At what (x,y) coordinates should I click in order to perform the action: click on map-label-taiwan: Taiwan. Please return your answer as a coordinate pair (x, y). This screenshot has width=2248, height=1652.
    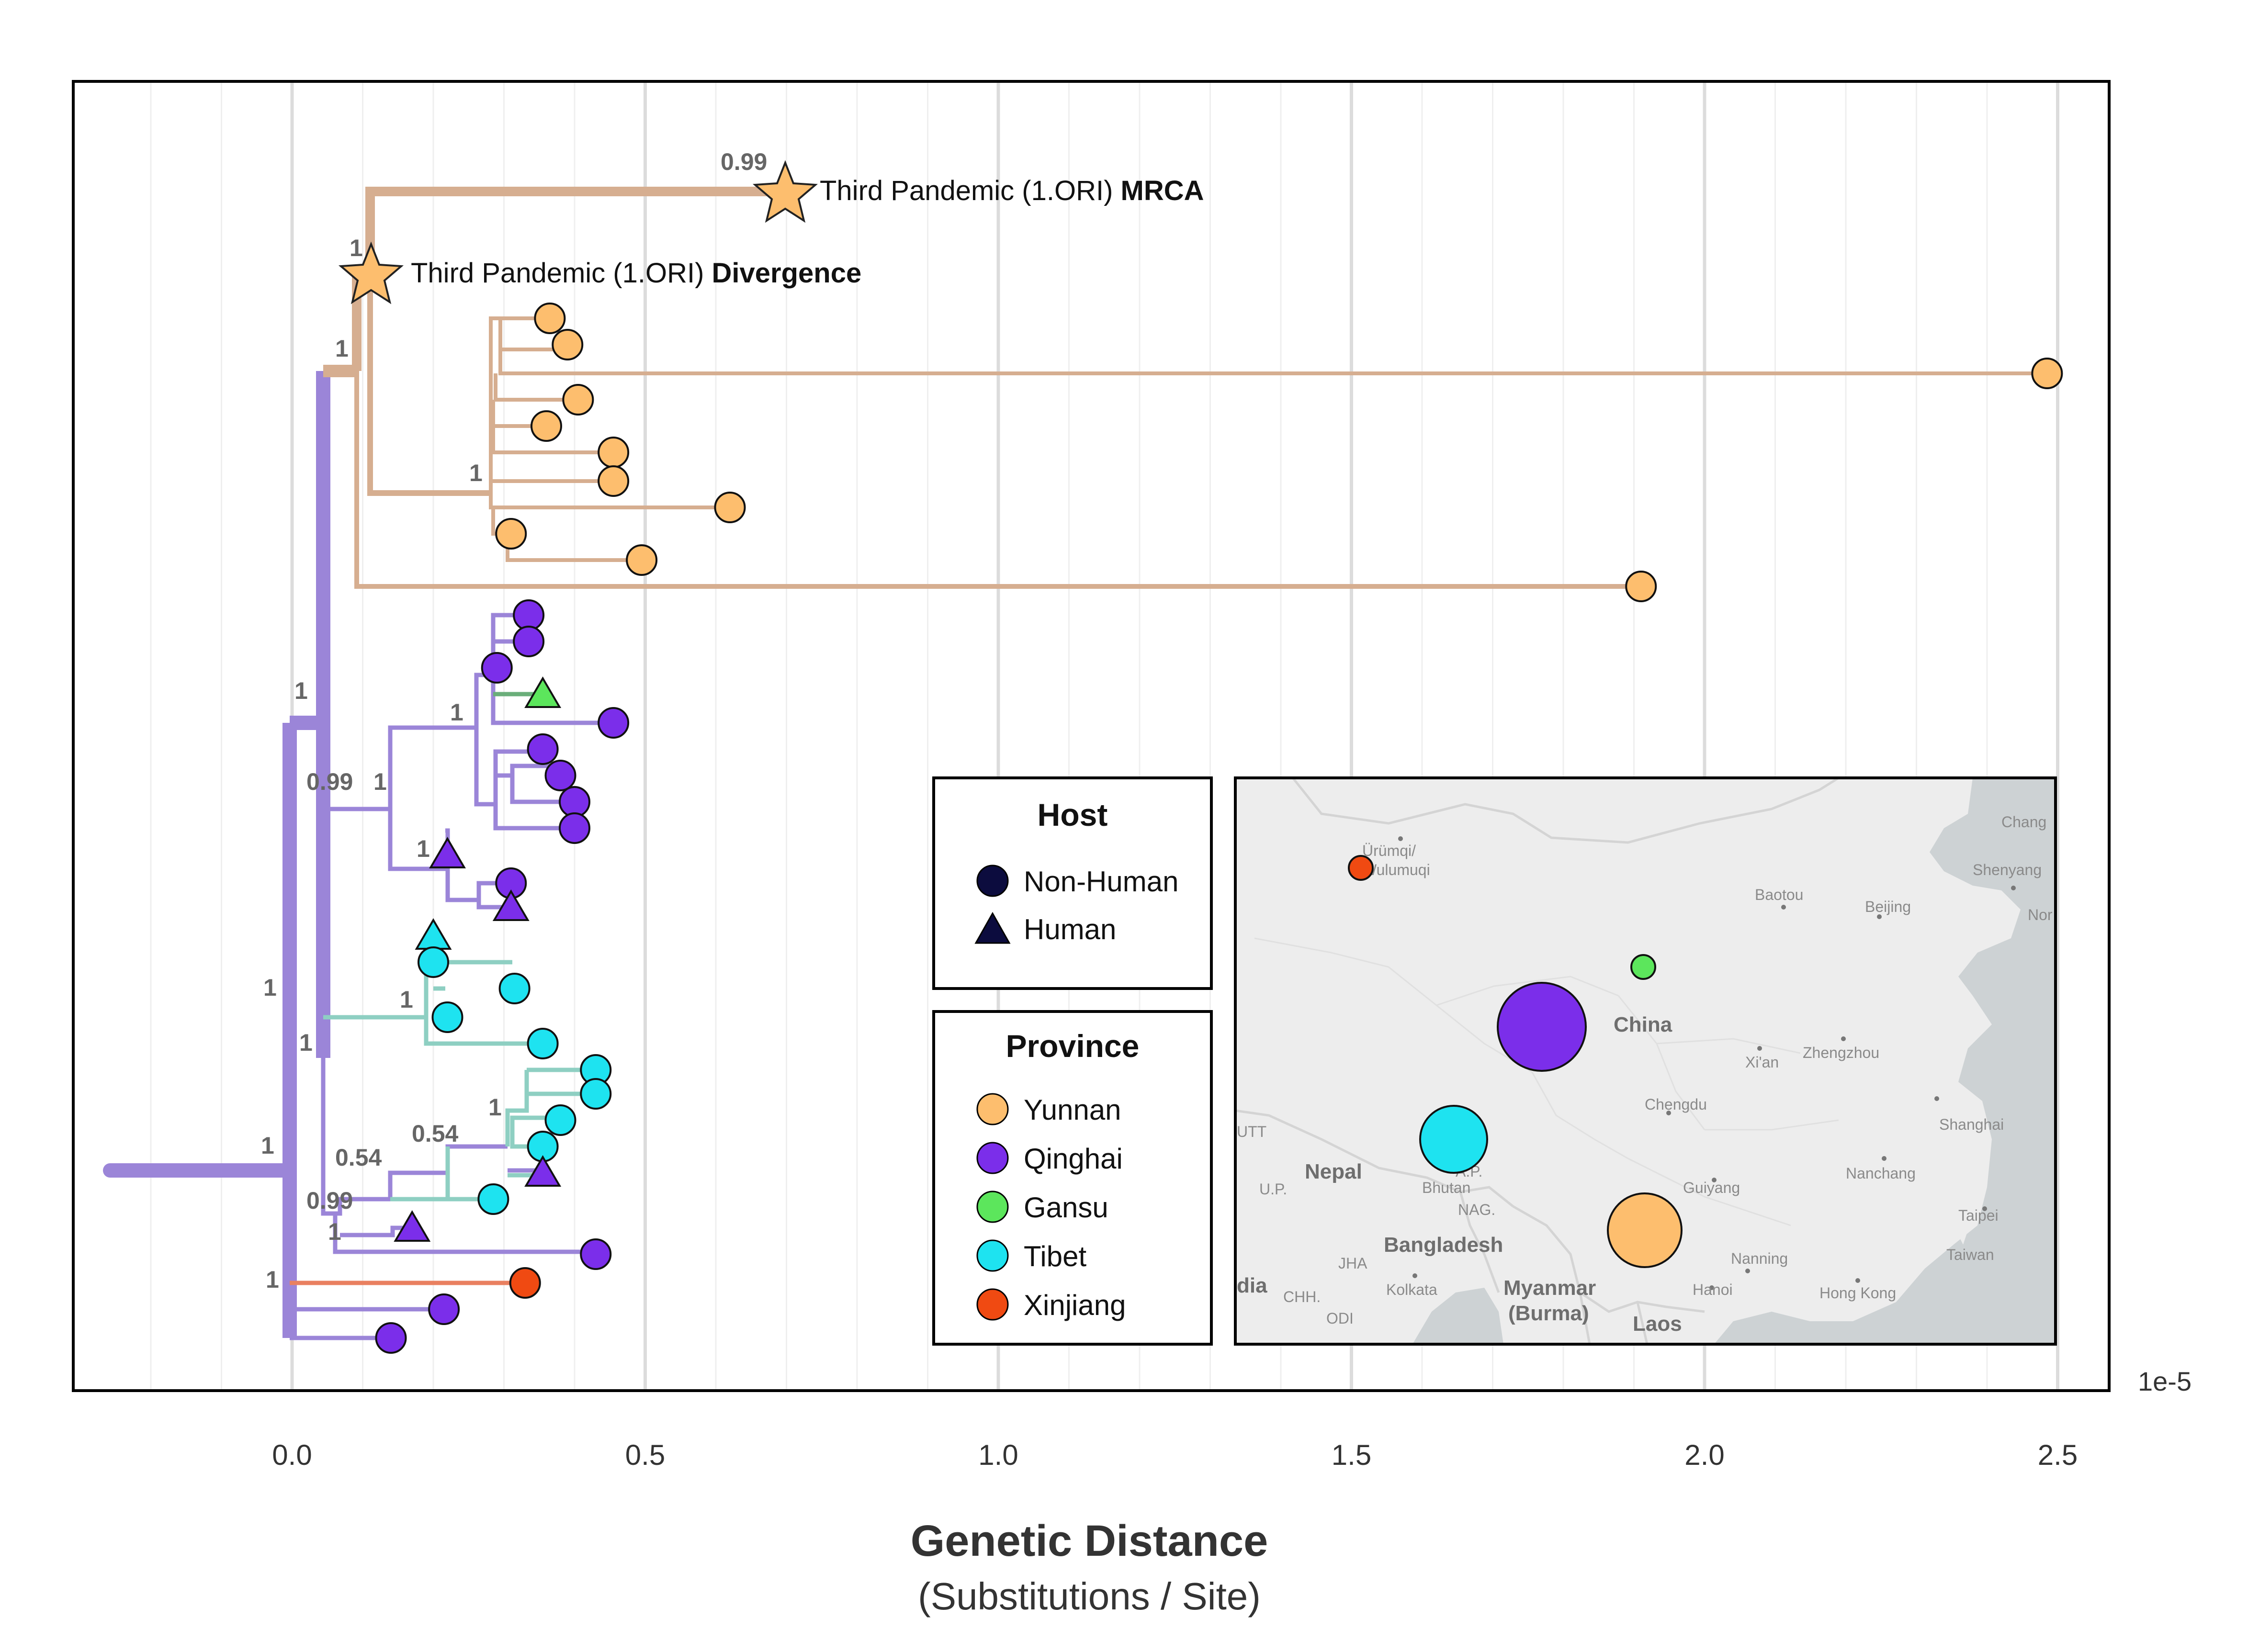
    Looking at the image, I should click on (1970, 1254).